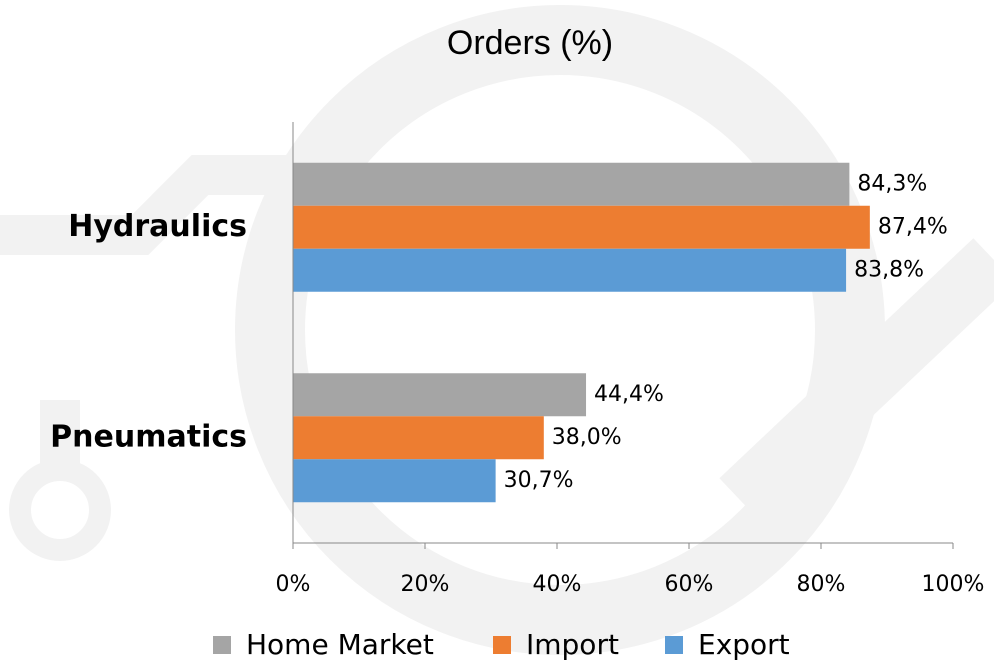 The image size is (994, 664). What do you see at coordinates (157, 226) in the screenshot?
I see `category-label: Hydraulics` at bounding box center [157, 226].